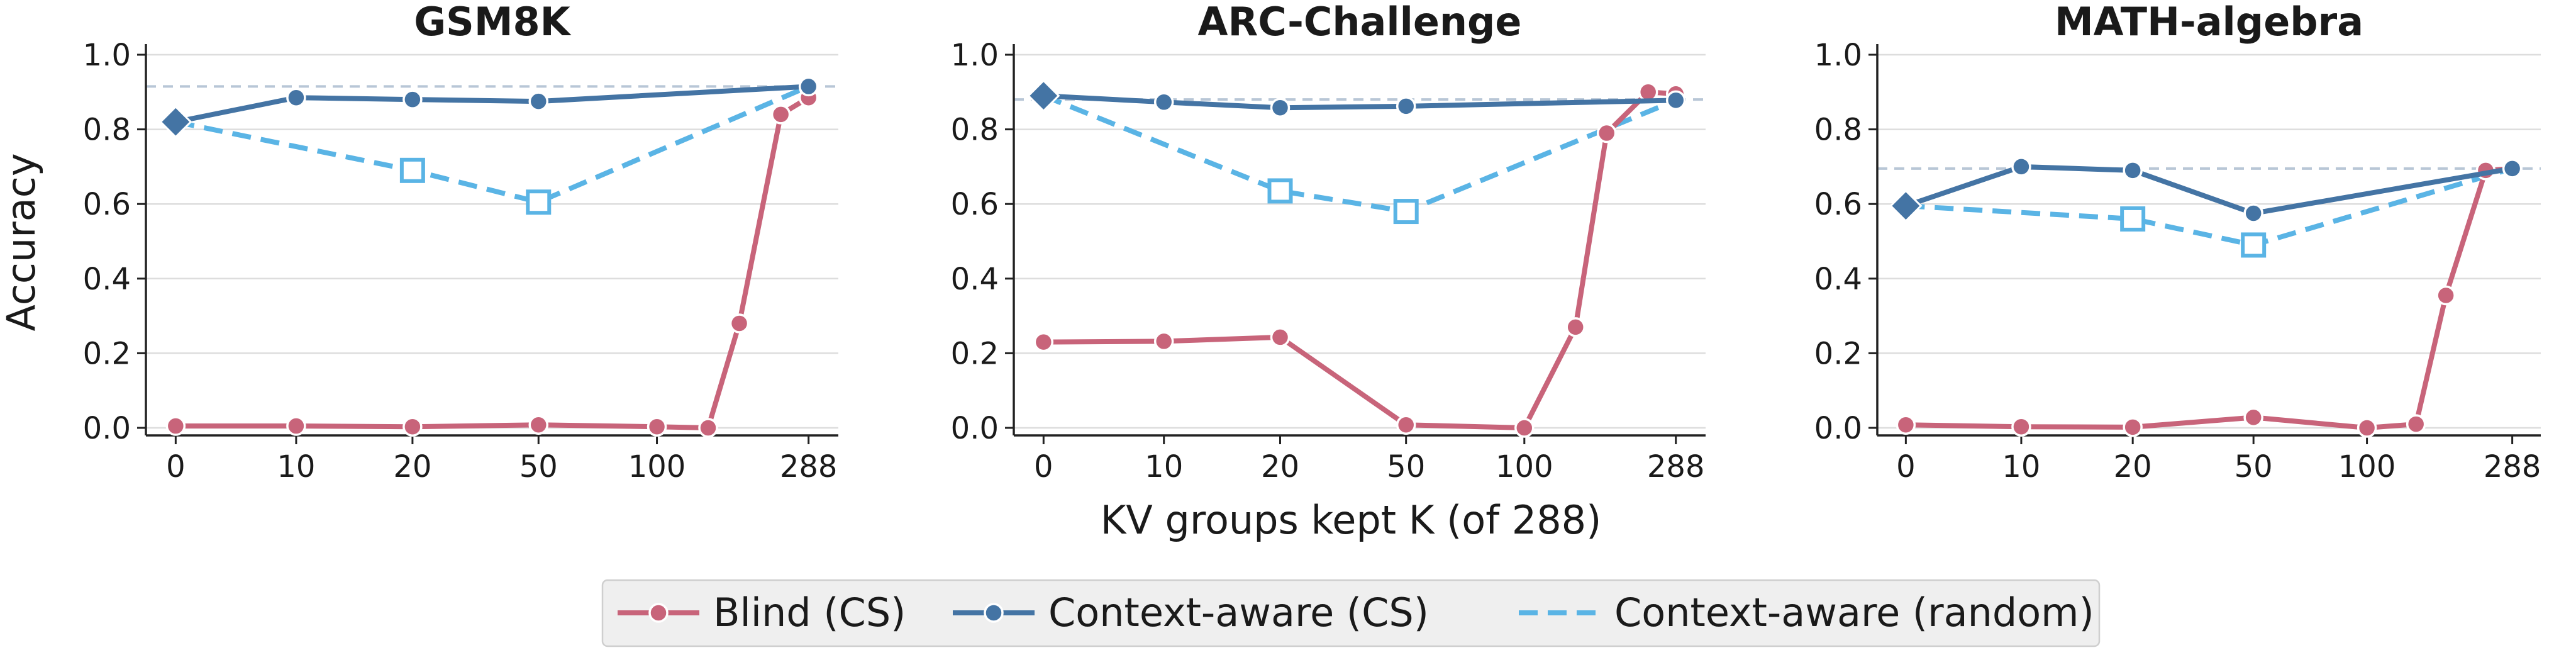  I want to click on panel-title: MATH-algebra, so click(2209, 22).